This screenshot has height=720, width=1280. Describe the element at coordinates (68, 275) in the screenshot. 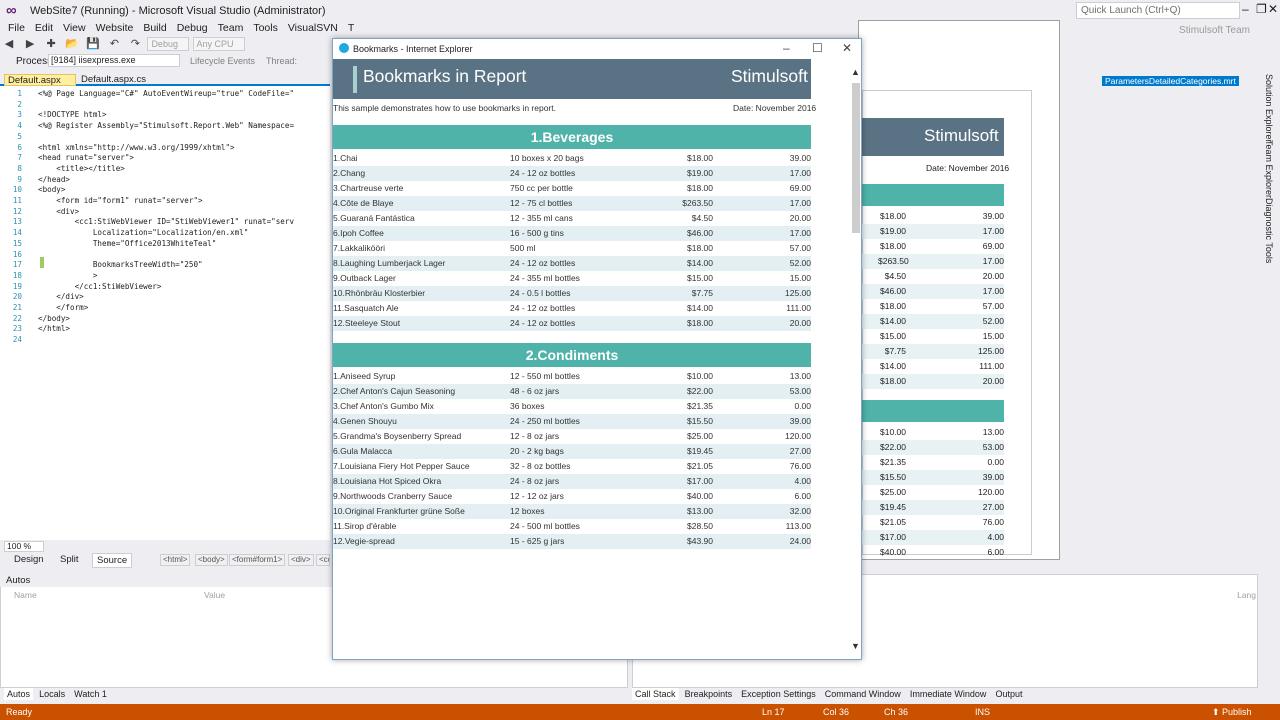

I see `code-text: >` at that location.